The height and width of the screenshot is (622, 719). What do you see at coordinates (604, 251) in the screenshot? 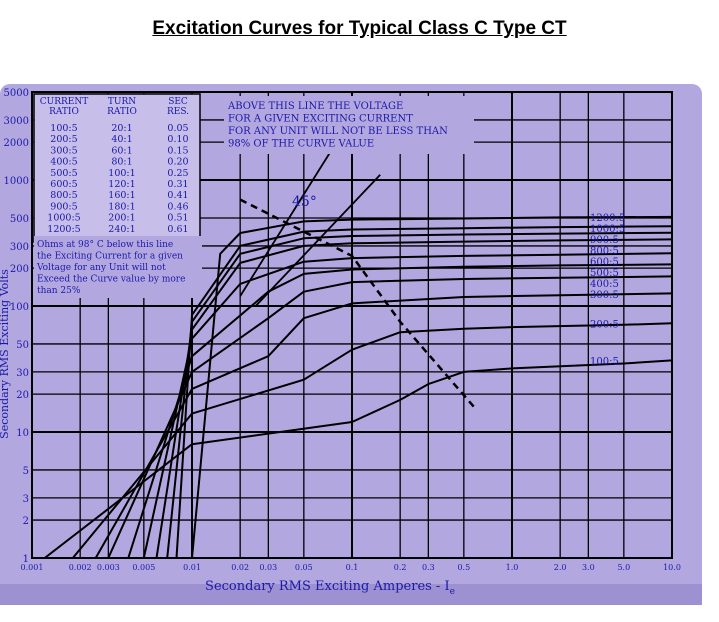
I see `series-label: 800:5` at bounding box center [604, 251].